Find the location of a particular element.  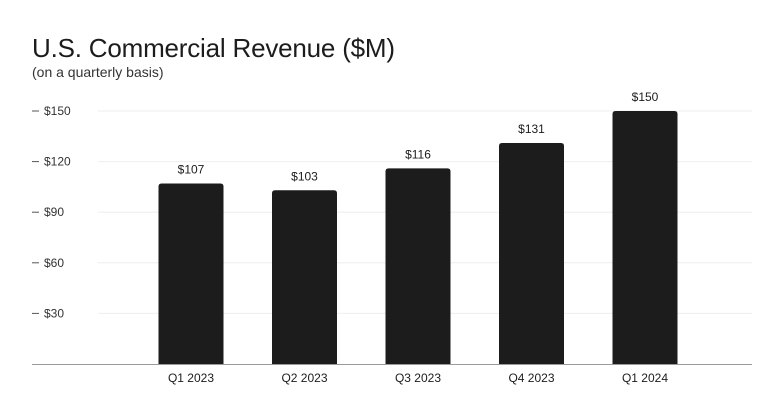

y-tick-label: $120 is located at coordinates (57, 162).